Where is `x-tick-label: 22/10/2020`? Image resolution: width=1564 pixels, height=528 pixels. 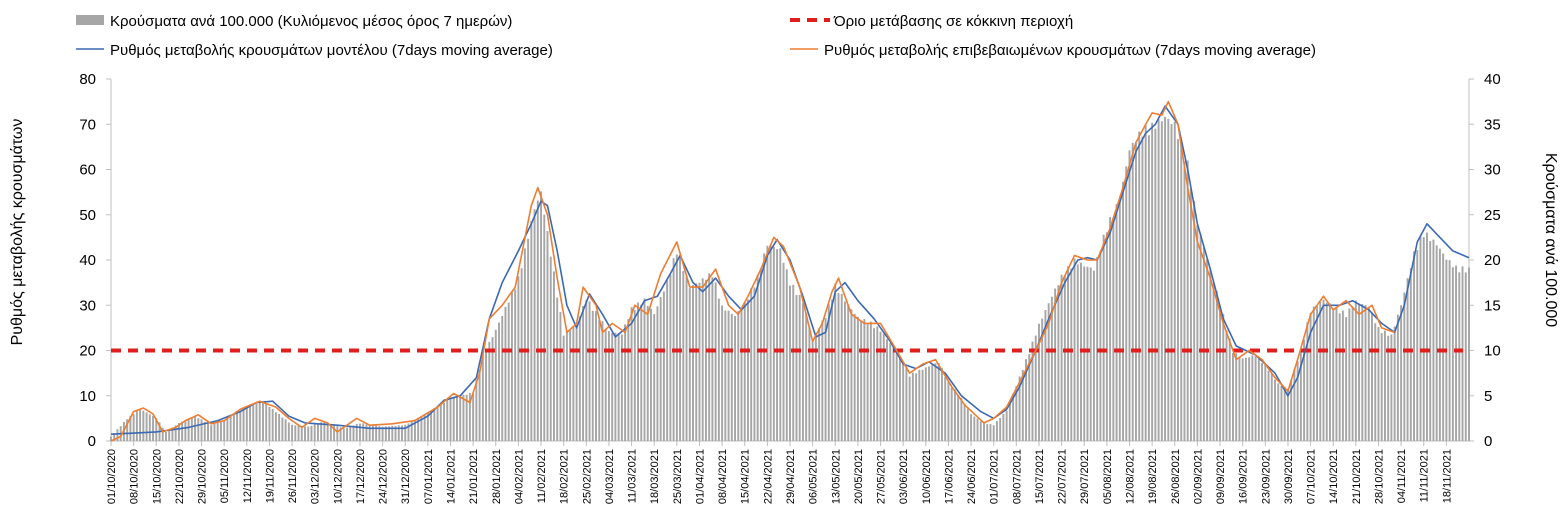
x-tick-label: 22/10/2020 is located at coordinates (180, 476).